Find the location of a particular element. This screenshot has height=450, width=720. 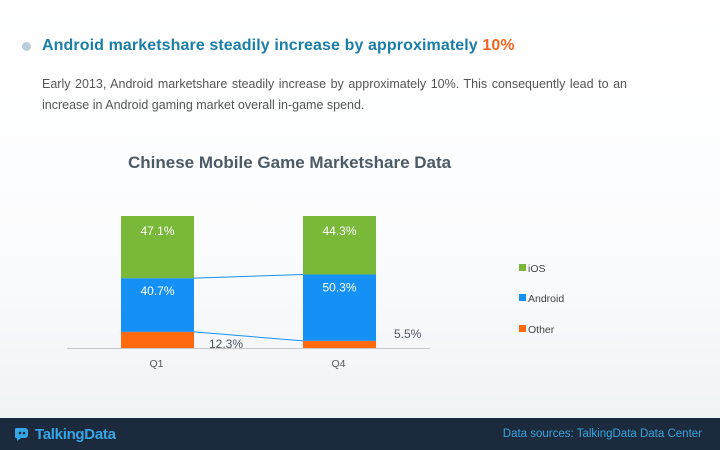

footer: TalkingData Data sources is located at coordinates (360, 434).